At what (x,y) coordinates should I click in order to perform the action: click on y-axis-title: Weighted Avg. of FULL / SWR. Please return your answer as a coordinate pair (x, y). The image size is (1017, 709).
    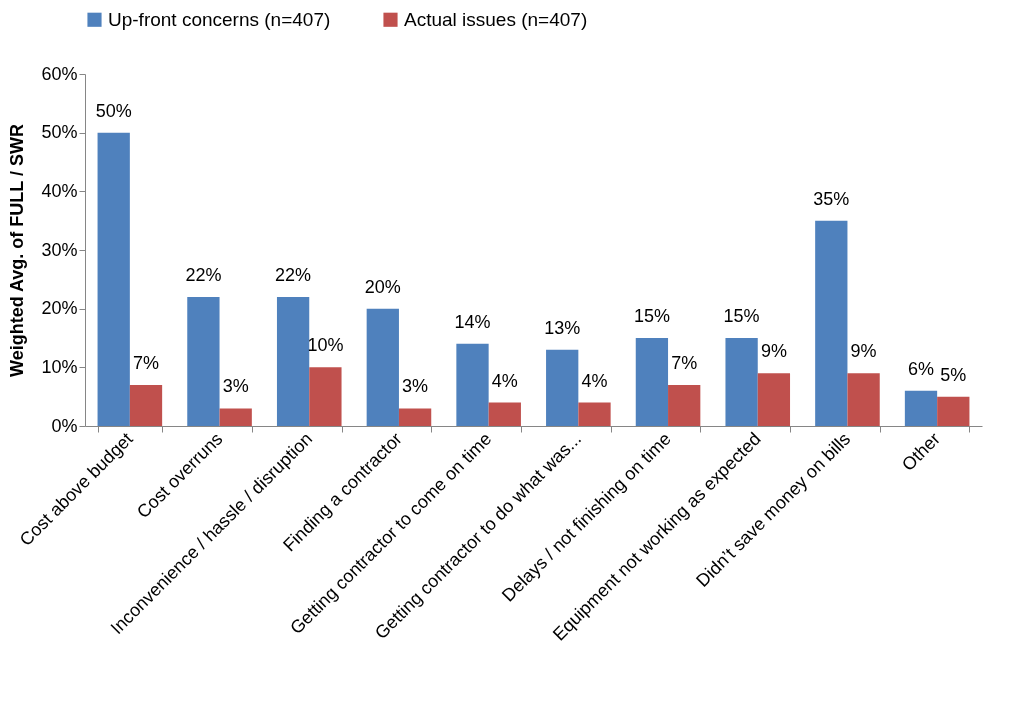
    Looking at the image, I should click on (17, 250).